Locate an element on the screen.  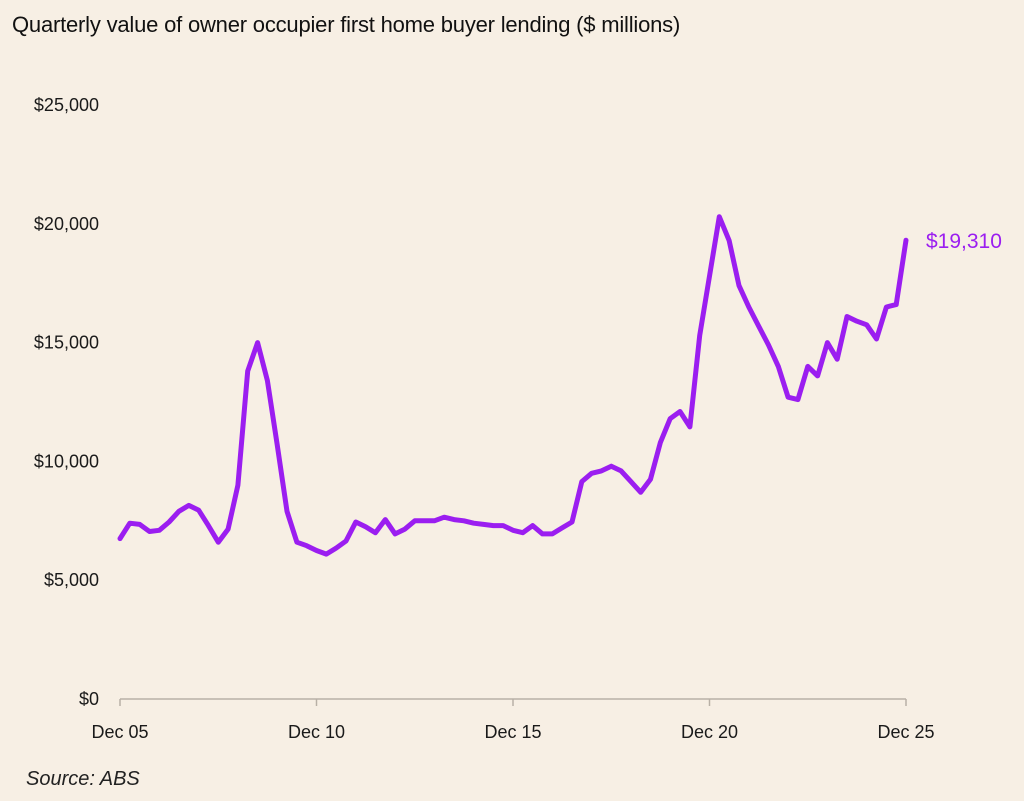
y-tick-label: $0 is located at coordinates (89, 699).